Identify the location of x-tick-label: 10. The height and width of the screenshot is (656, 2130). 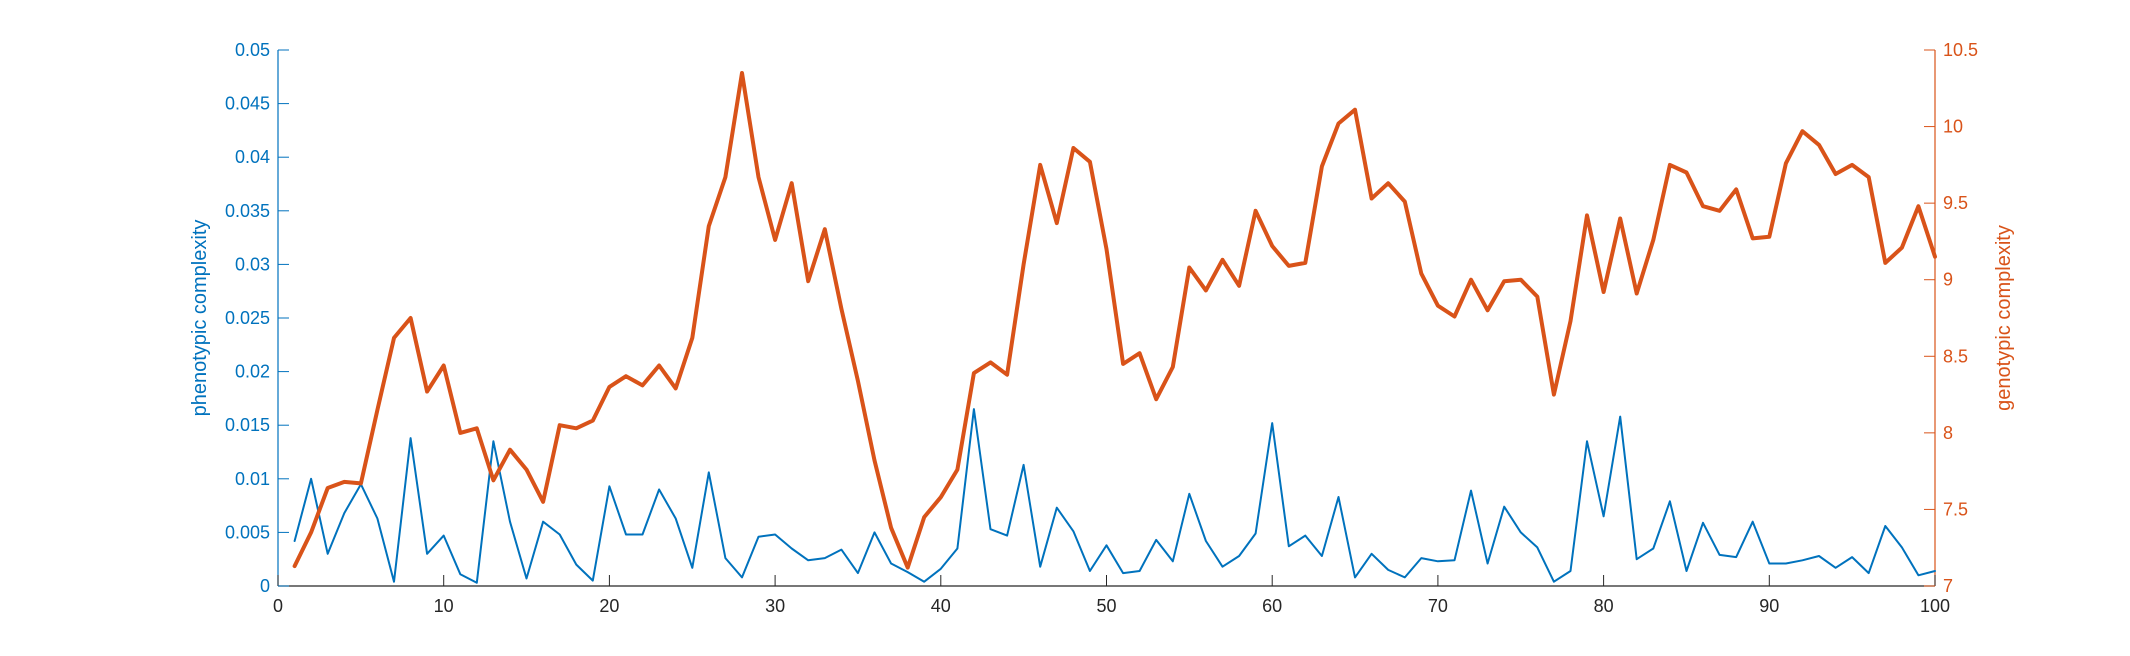
(444, 606).